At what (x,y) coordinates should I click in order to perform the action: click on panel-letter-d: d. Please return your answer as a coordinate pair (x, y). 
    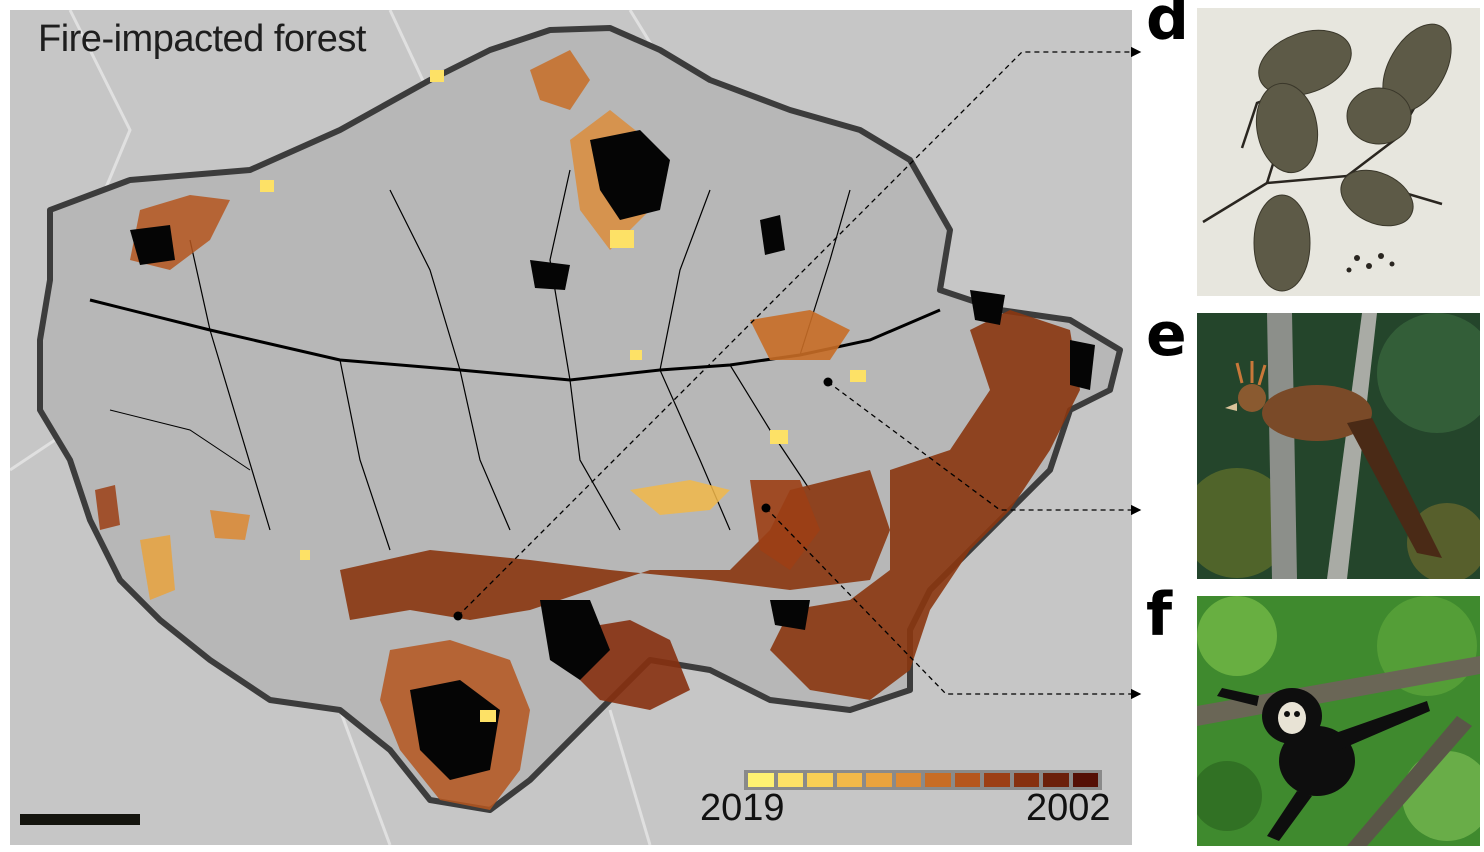
    Looking at the image, I should click on (1167, 27).